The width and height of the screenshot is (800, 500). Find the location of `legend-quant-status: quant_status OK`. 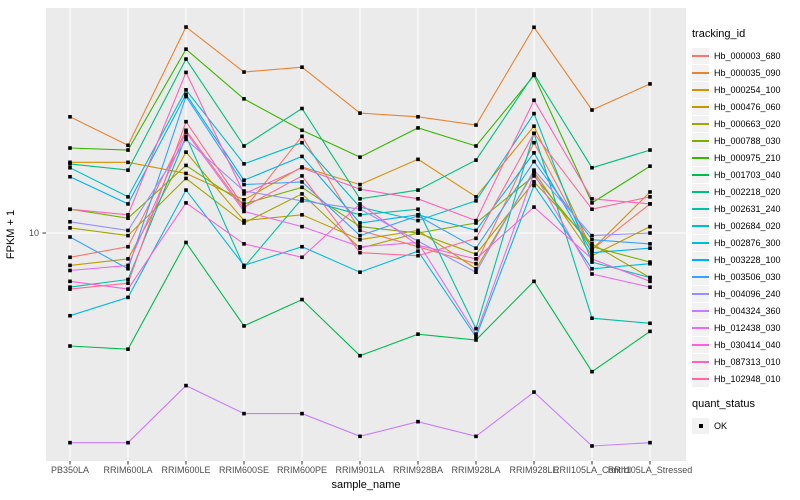

legend-quant-status: quant_status OK is located at coordinates (745, 416).